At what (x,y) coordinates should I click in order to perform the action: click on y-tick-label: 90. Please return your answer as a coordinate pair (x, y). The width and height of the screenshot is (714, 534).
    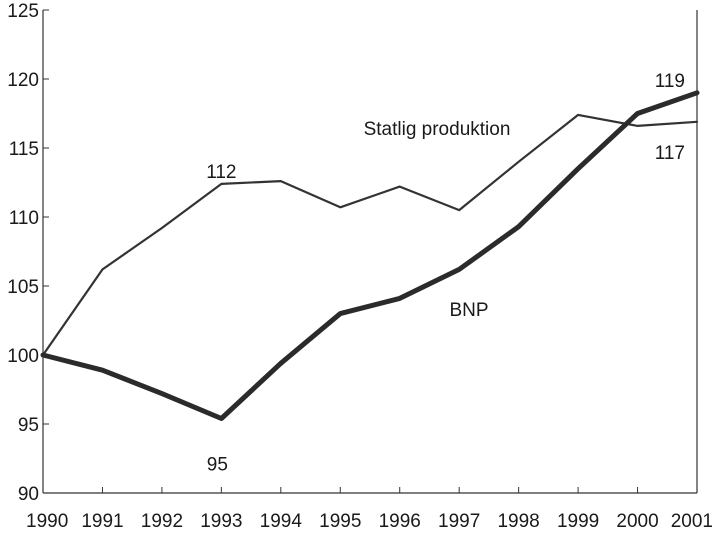
    Looking at the image, I should click on (28, 494).